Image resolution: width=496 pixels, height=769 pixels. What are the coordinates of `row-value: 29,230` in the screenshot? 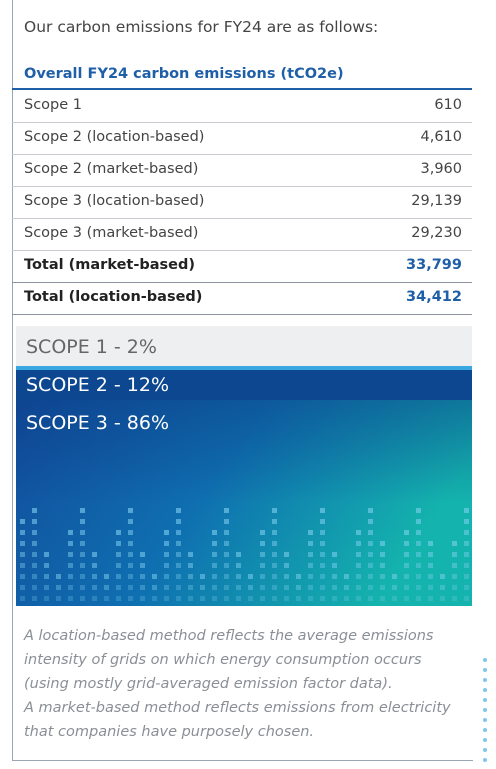 It's located at (436, 233).